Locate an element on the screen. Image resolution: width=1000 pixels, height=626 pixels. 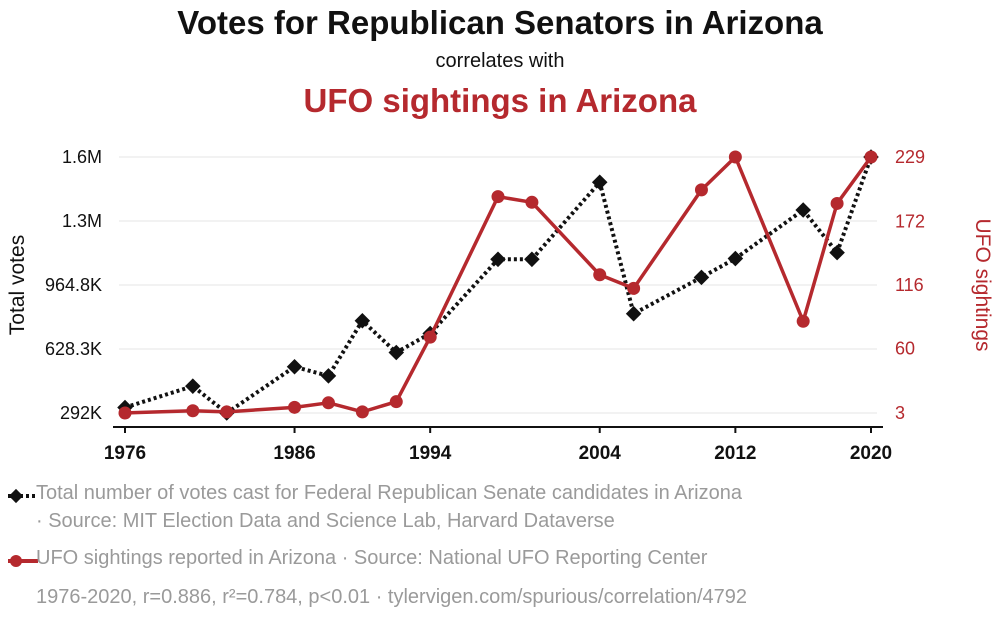
y-tick-left: 1.3M is located at coordinates (82, 221).